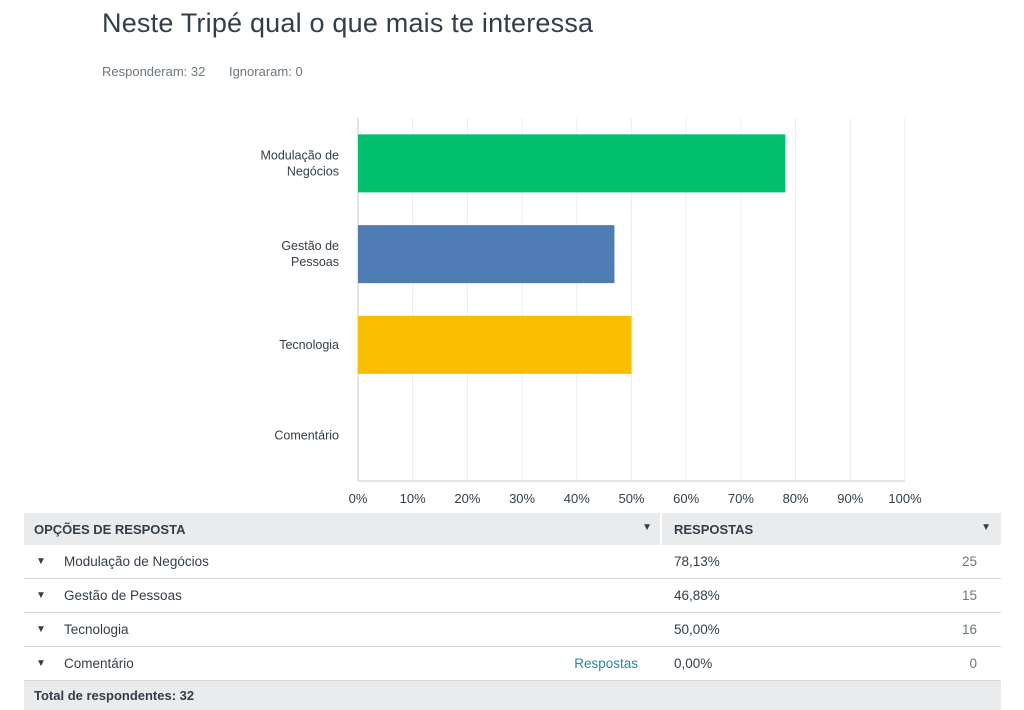 The height and width of the screenshot is (710, 1024). What do you see at coordinates (697, 629) in the screenshot?
I see `response-percent: 50,00%` at bounding box center [697, 629].